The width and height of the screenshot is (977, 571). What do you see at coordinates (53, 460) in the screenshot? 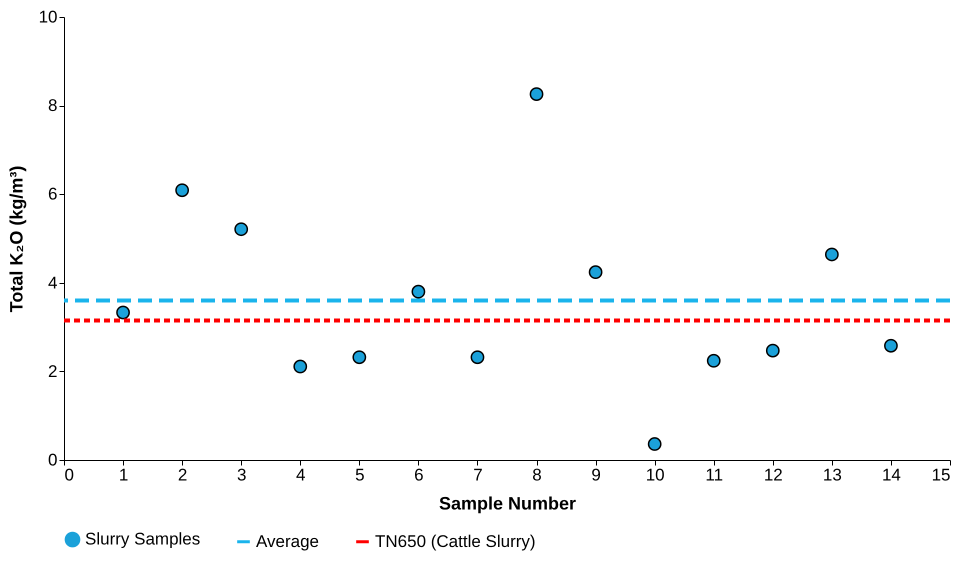
I see `y-tick-label: 0` at bounding box center [53, 460].